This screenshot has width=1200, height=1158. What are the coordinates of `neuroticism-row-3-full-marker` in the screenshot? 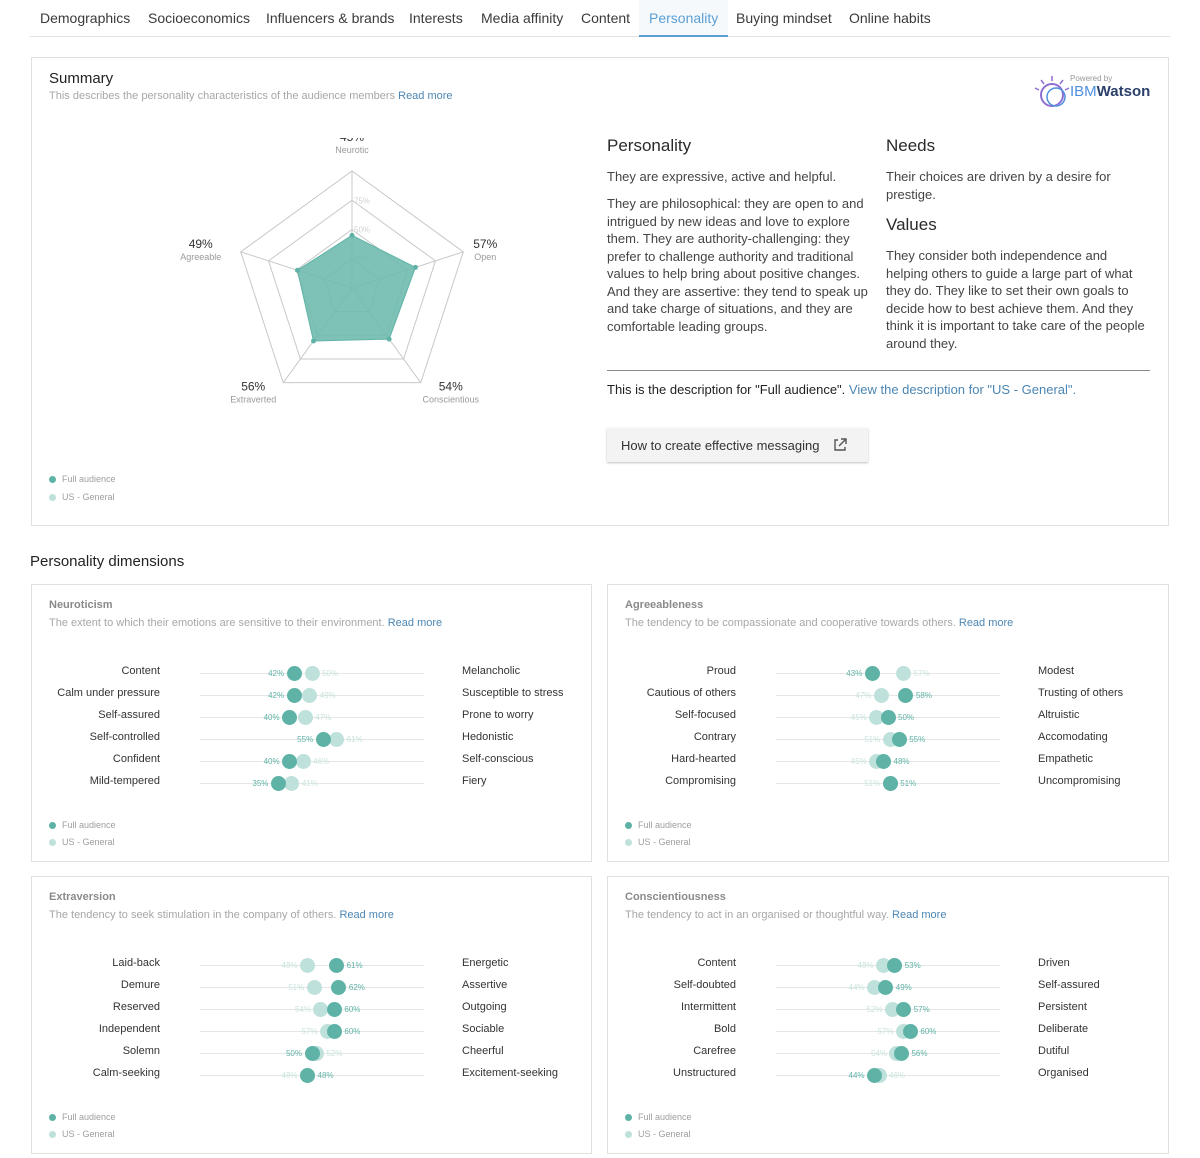 It's located at (323, 739).